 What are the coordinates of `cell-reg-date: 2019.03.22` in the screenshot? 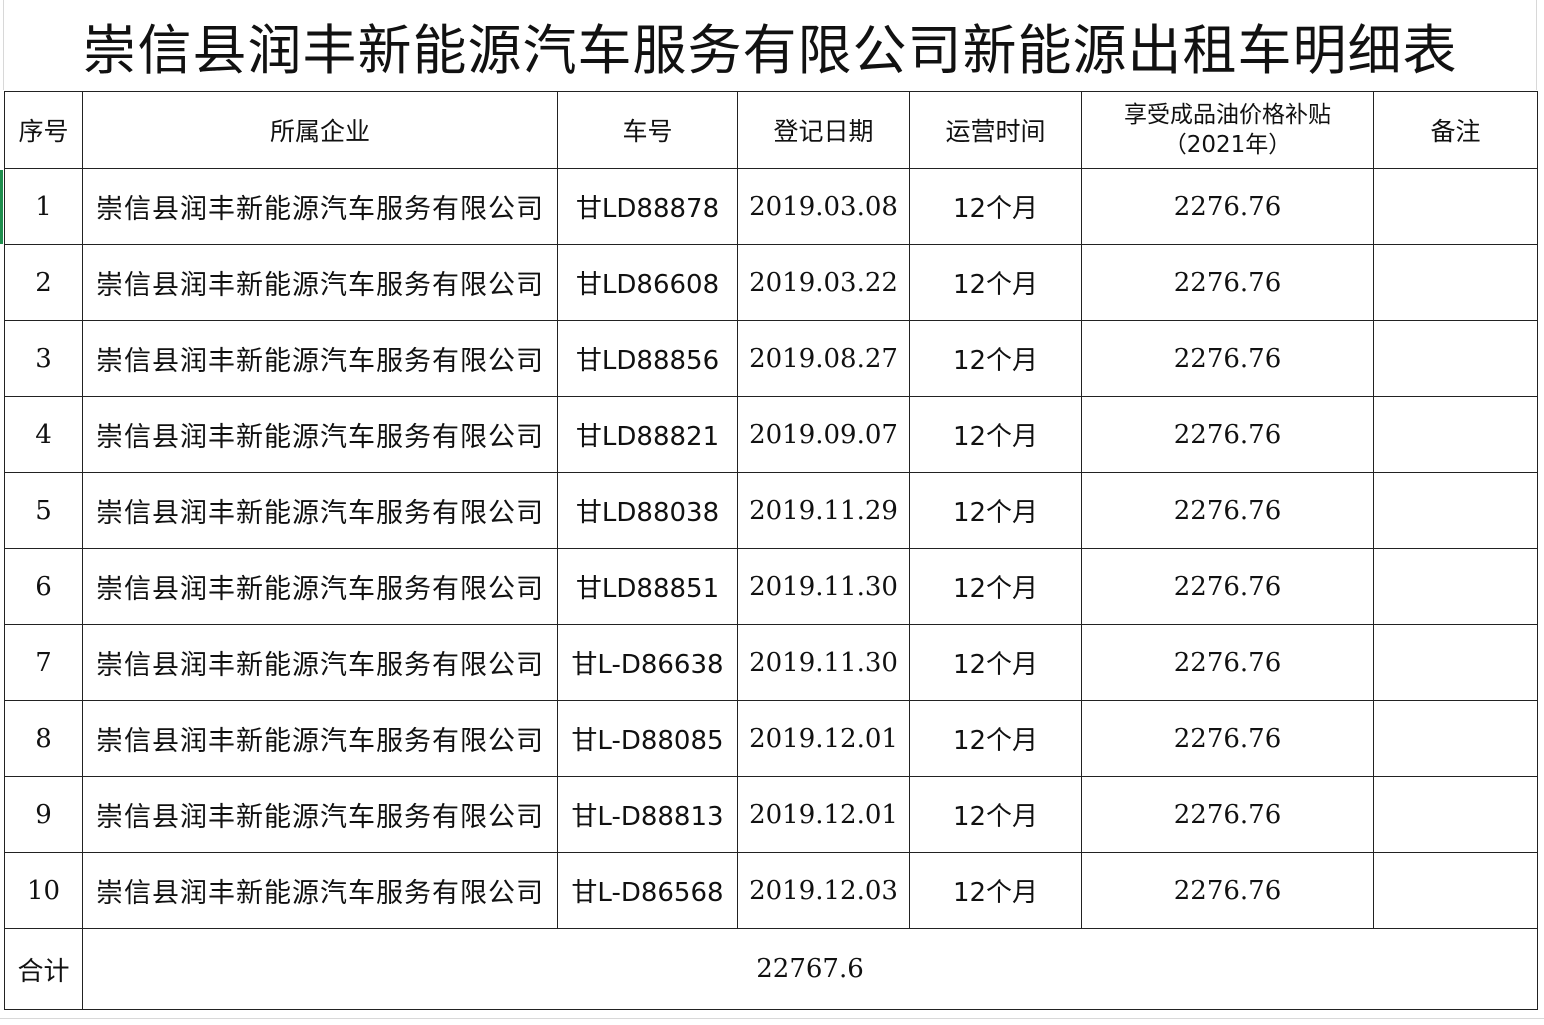 It's located at (823, 282).